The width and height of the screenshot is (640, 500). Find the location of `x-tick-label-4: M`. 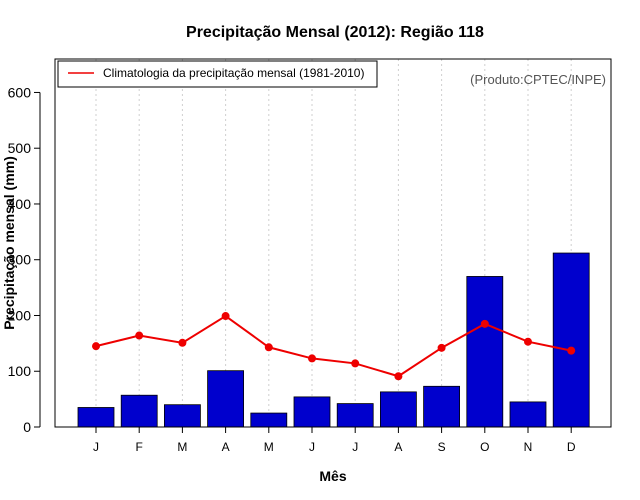

x-tick-label-4: M is located at coordinates (269, 447).